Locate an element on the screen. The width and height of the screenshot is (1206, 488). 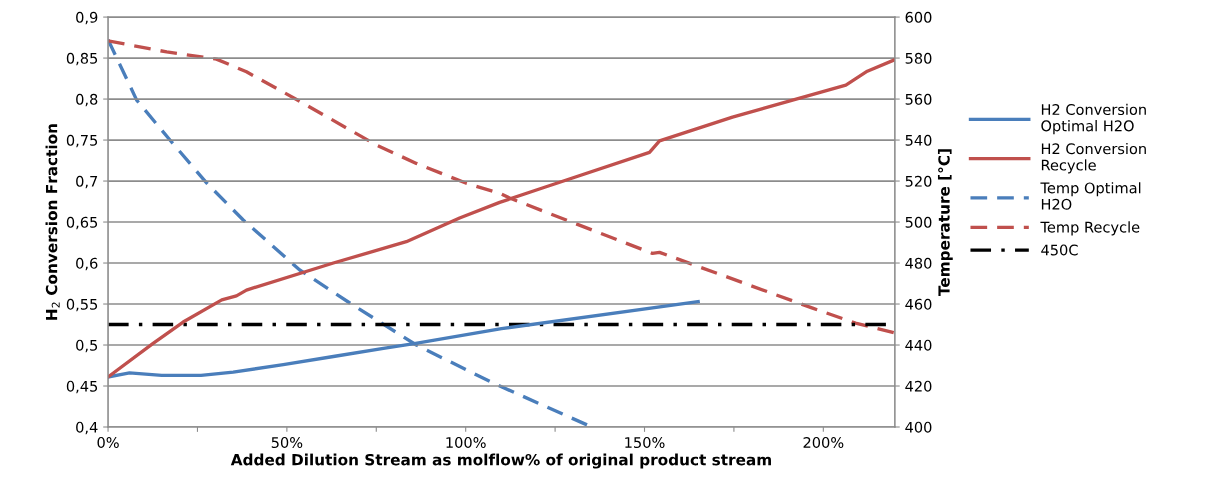
y2-tick-label: 460 is located at coordinates (918, 304).